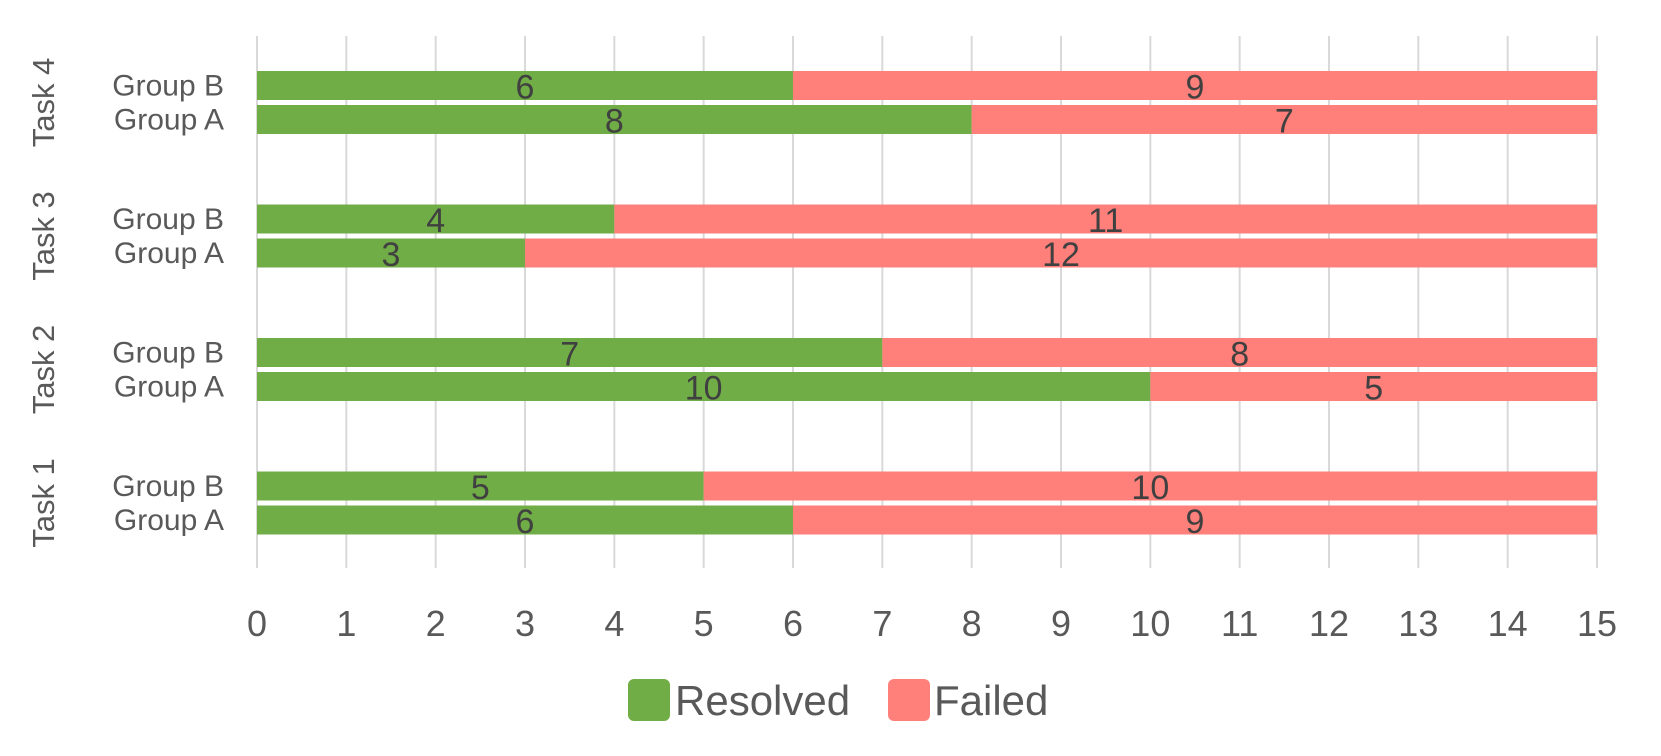 This screenshot has height=756, width=1661. I want to click on x-tick-label: 3, so click(525, 623).